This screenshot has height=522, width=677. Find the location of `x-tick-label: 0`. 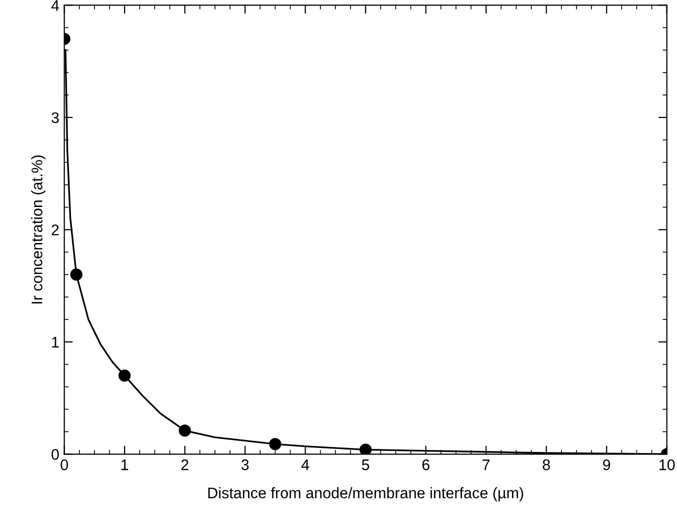

x-tick-label: 0 is located at coordinates (64, 464).